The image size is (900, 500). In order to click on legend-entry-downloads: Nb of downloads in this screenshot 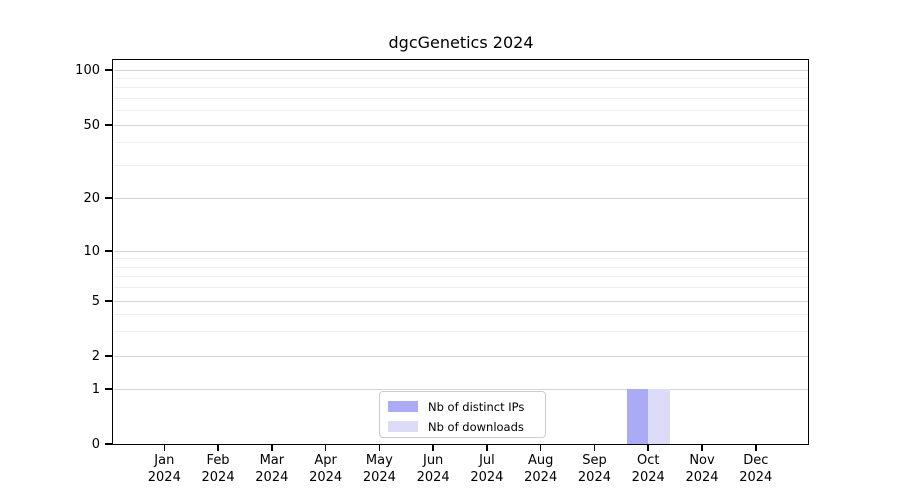, I will do `click(462, 426)`.